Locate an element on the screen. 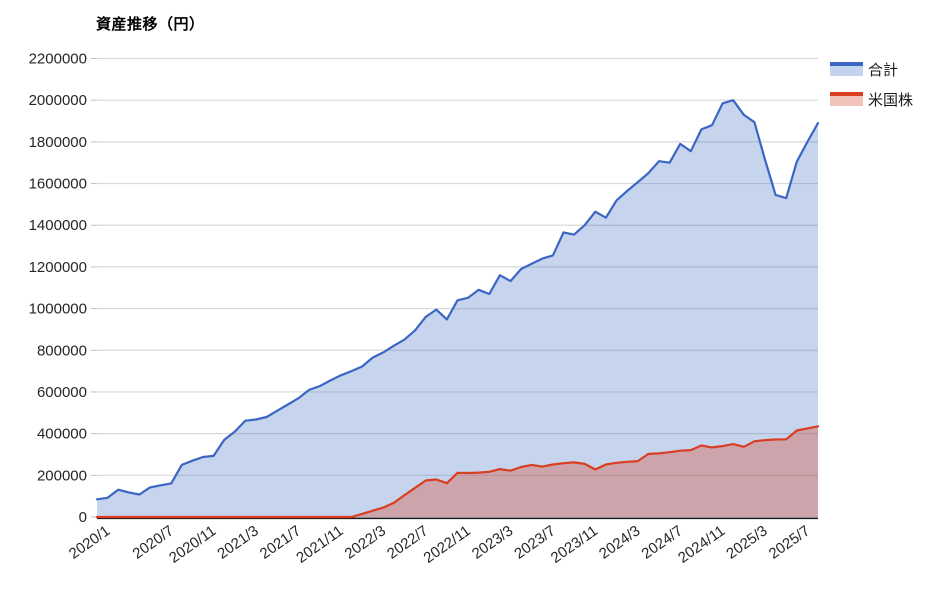 The height and width of the screenshot is (596, 934). y-axis-label: 1800000 is located at coordinates (58, 142).